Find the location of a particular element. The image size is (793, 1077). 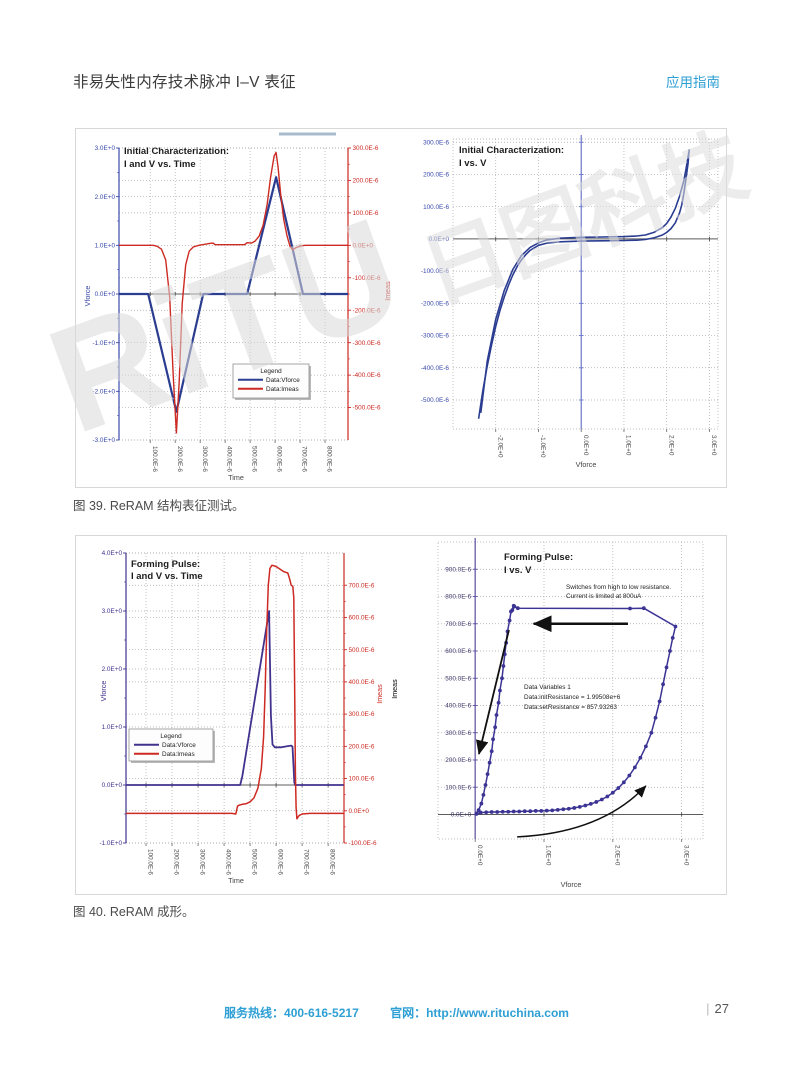

footer-hotline: 服务热线：400-616-5217 is located at coordinates (291, 1013).